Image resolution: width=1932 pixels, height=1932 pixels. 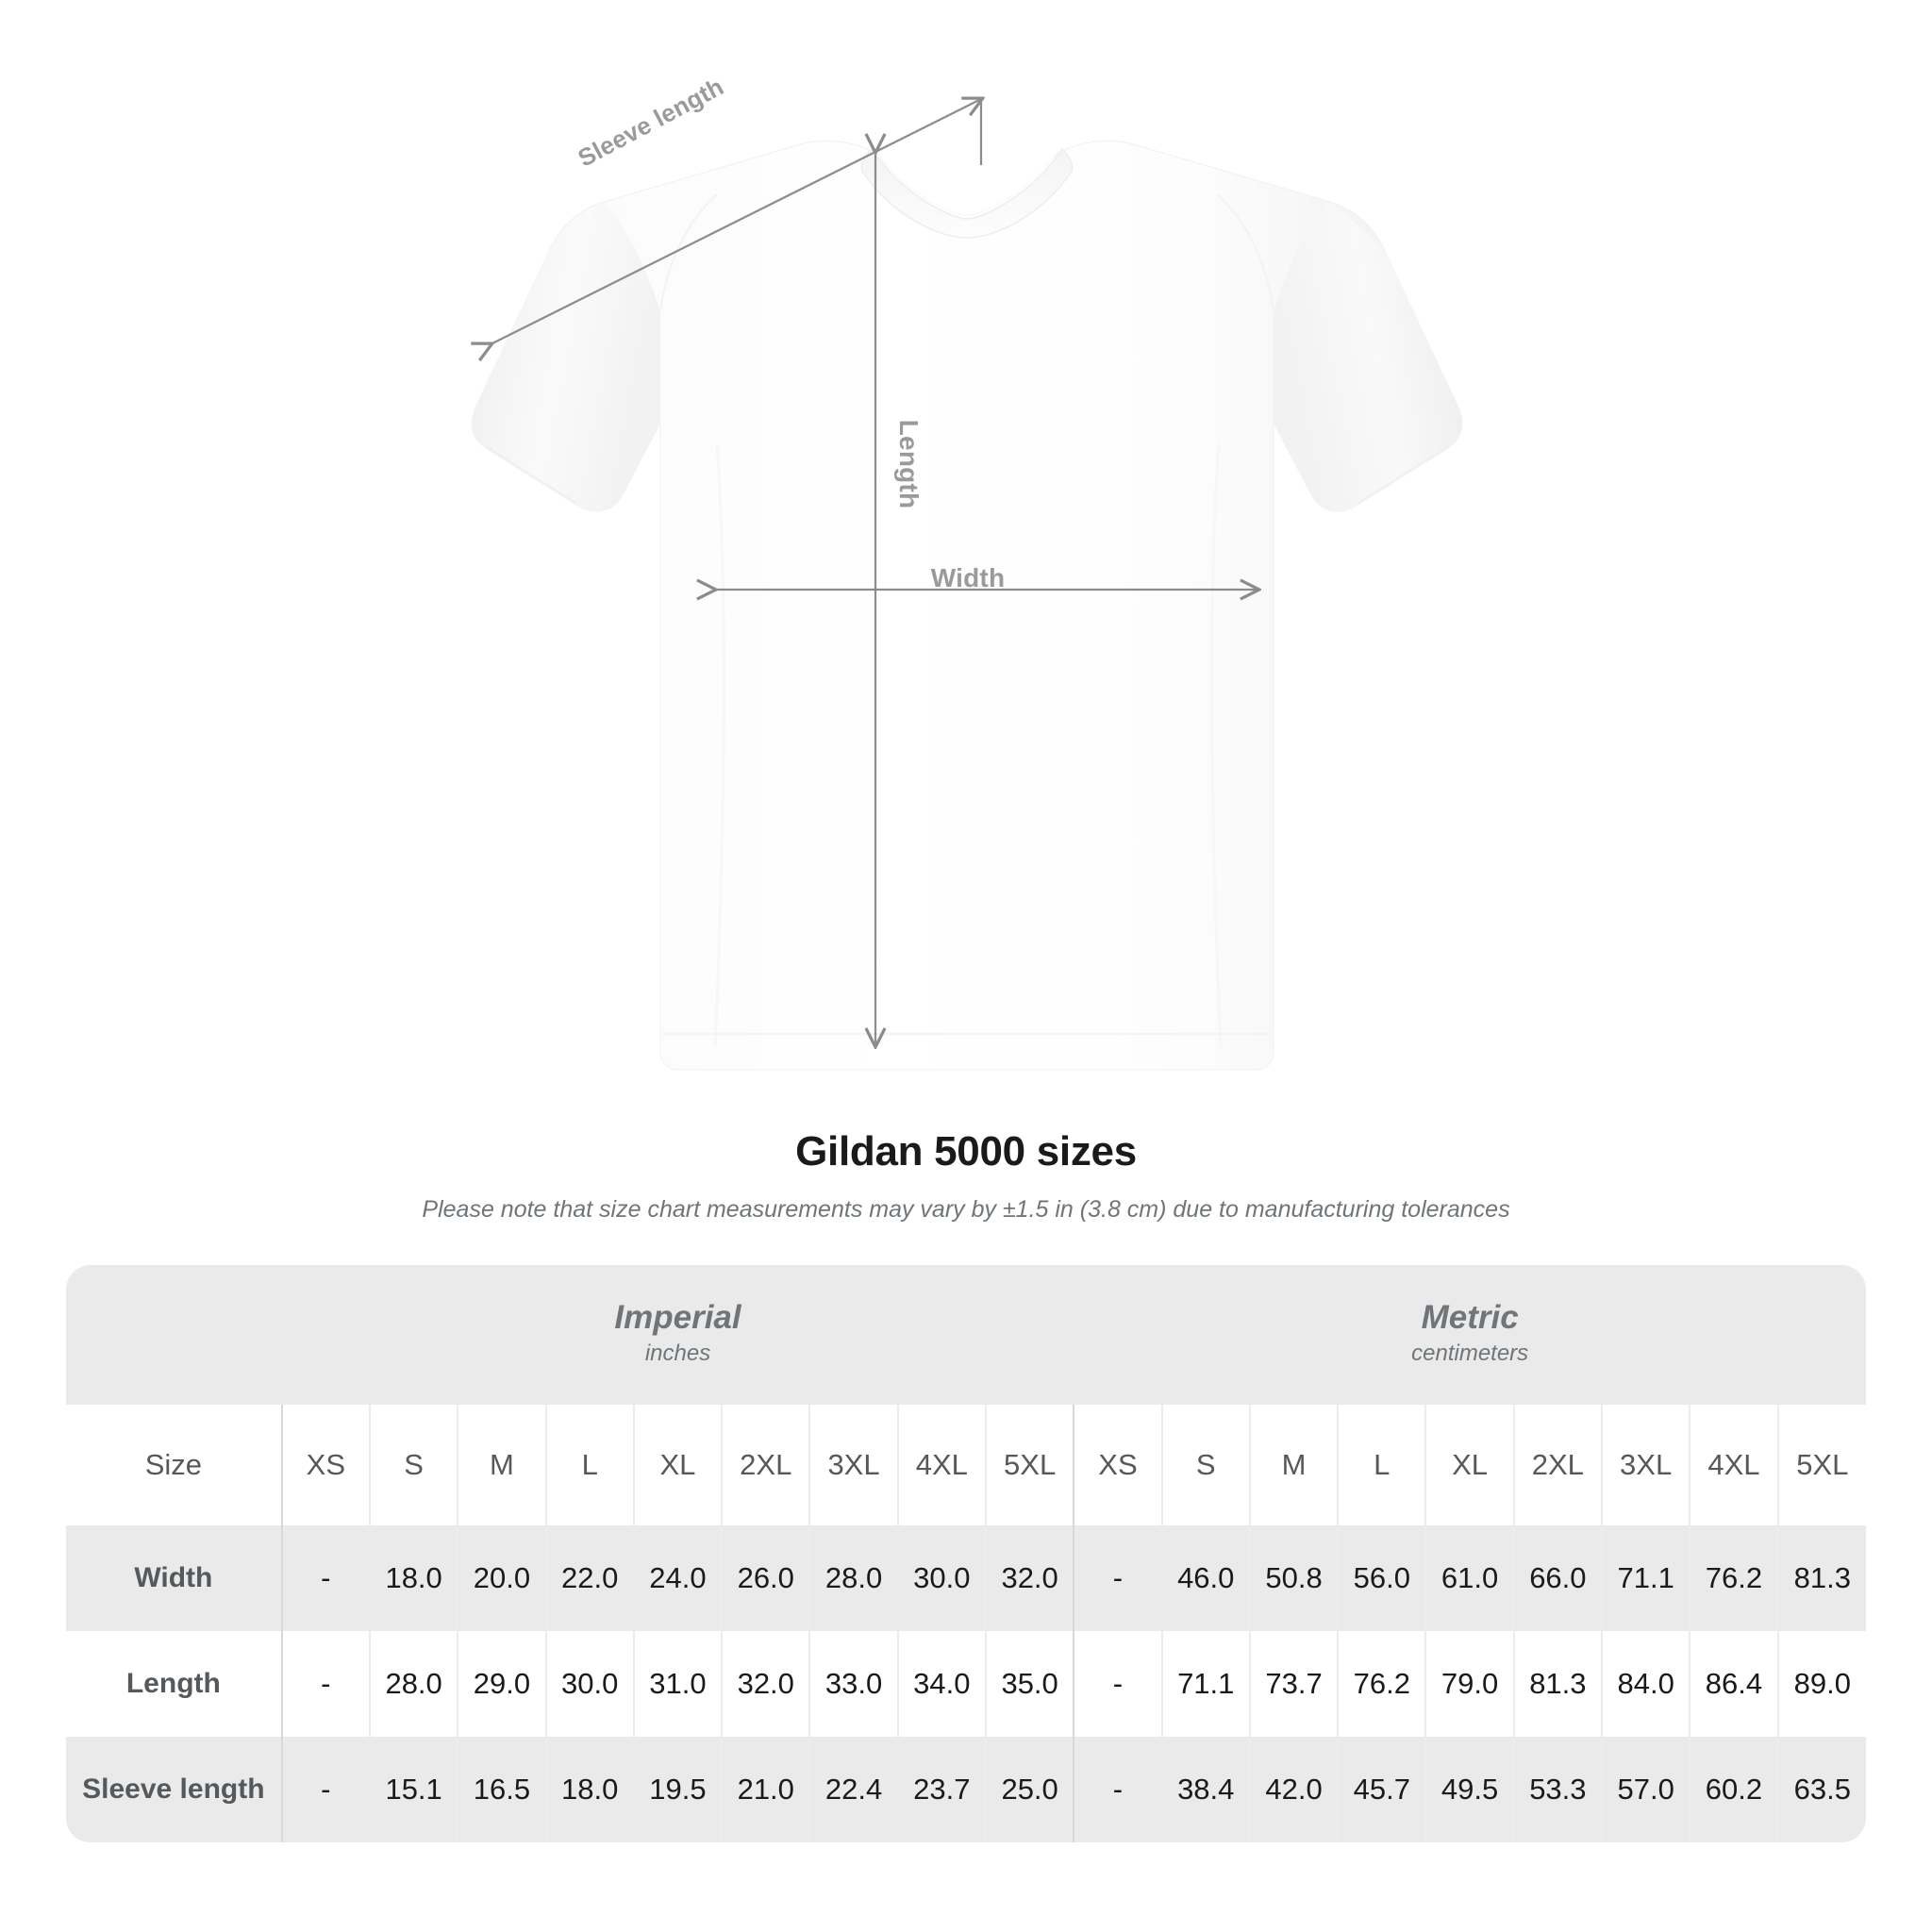 I want to click on size-header-metric-M: M, so click(x=1294, y=1465).